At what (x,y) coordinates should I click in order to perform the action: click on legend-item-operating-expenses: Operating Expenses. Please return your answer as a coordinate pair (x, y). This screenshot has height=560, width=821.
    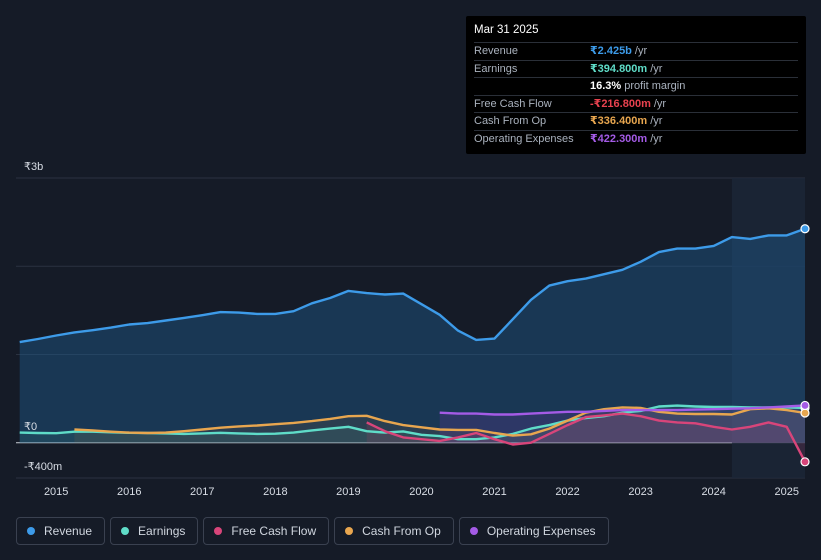
    Looking at the image, I should click on (533, 531).